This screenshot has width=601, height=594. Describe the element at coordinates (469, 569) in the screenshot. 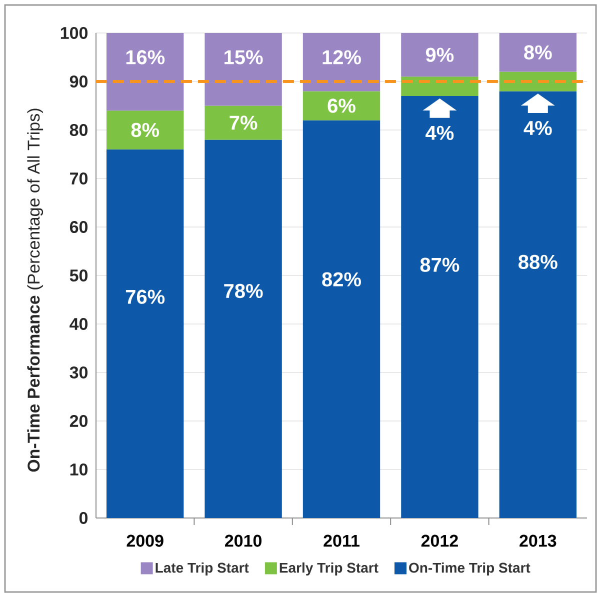

I see `legend-label: On-Time Trip Start` at that location.